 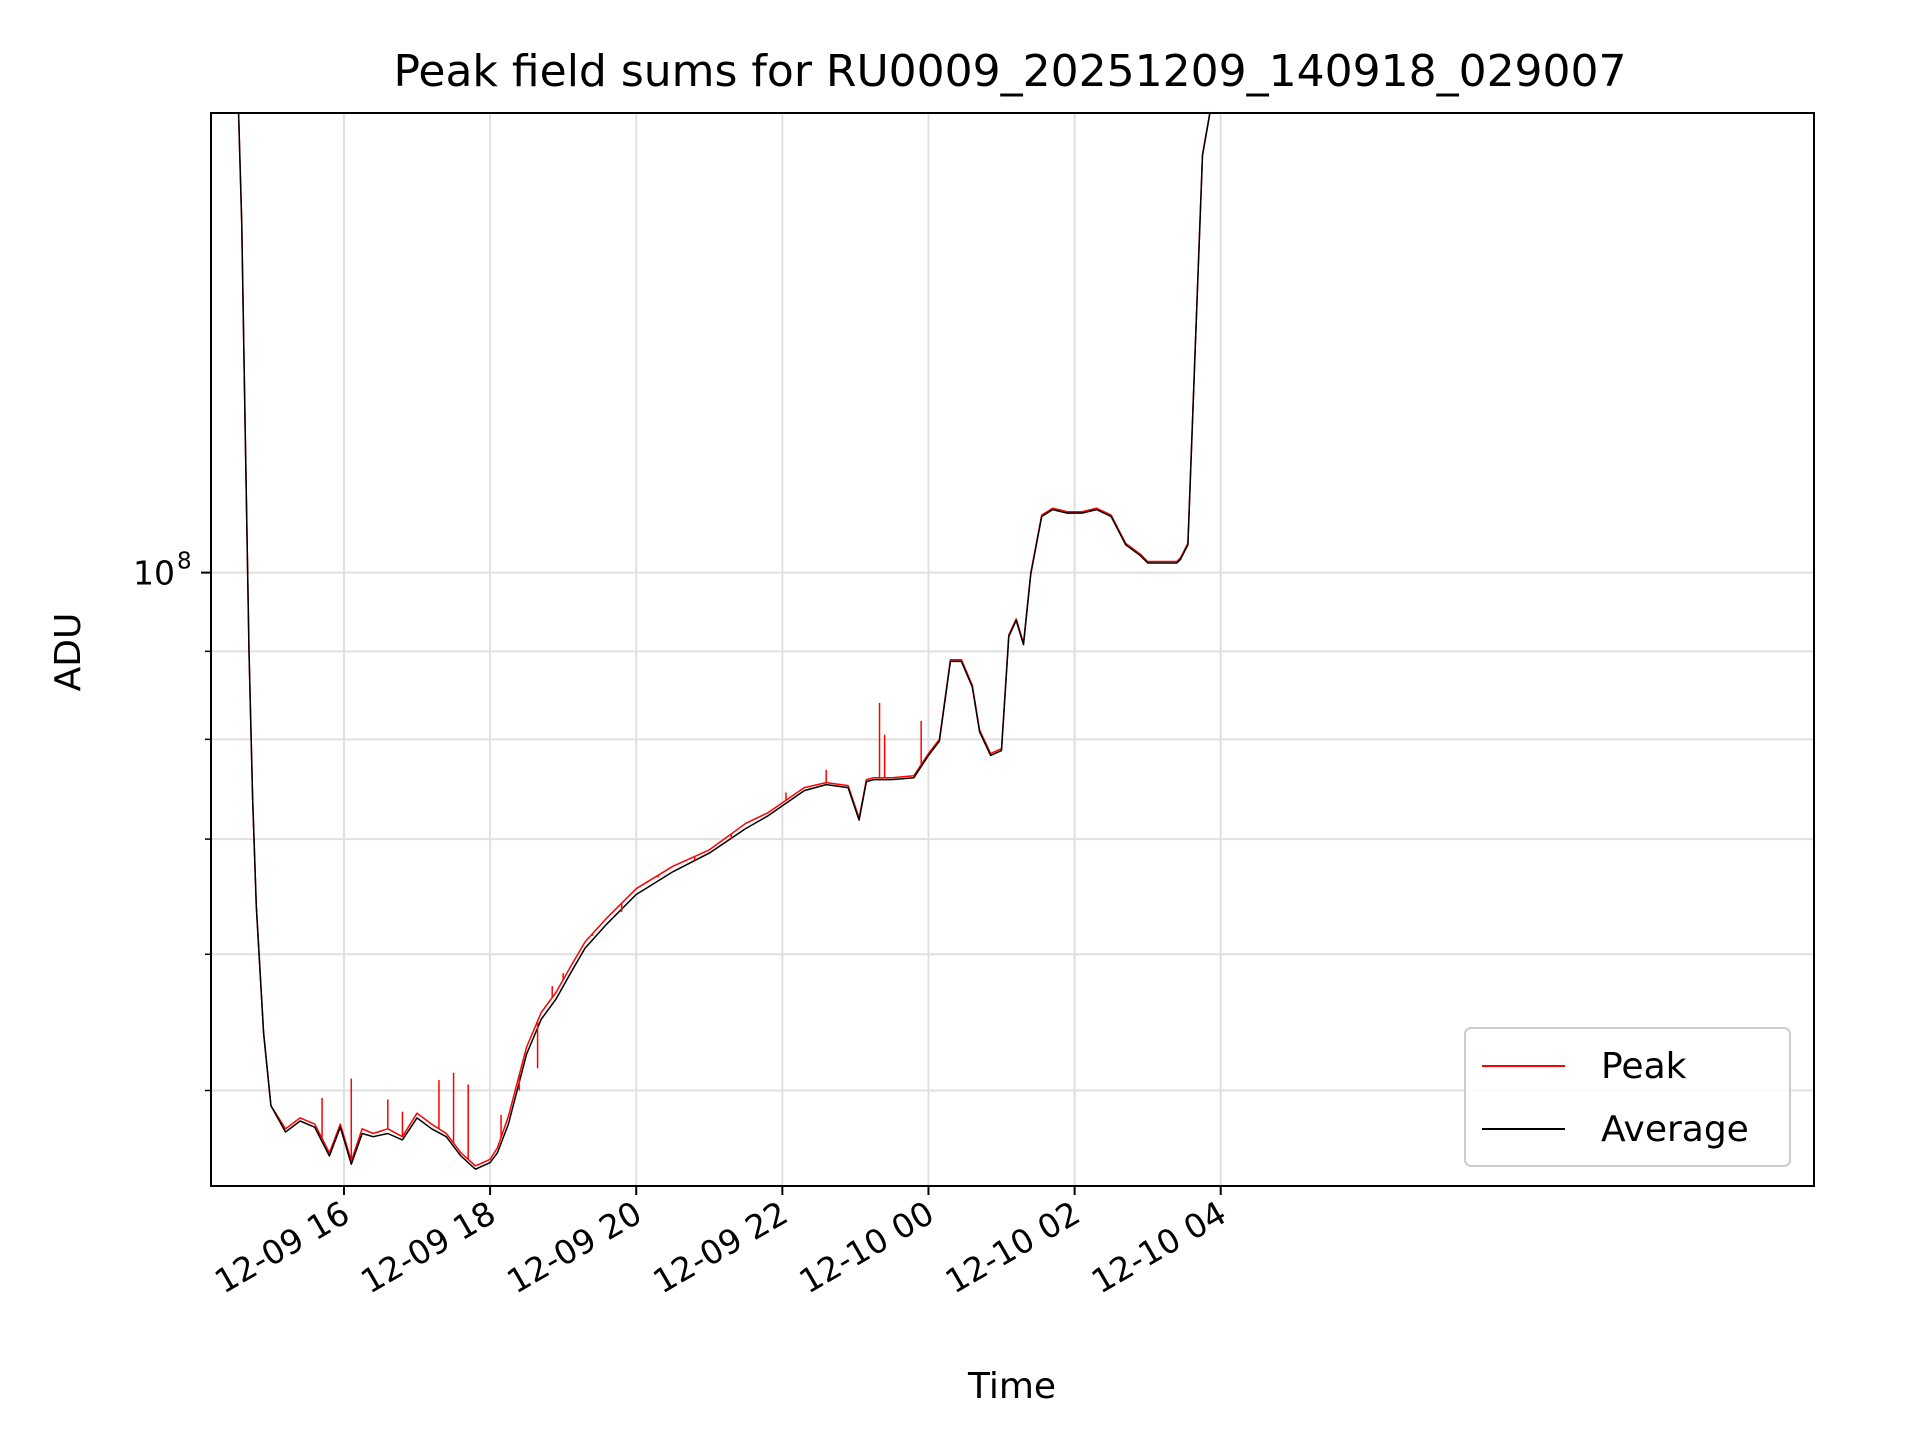 I want to click on legend-peak-label: Peak, so click(x=1644, y=1066).